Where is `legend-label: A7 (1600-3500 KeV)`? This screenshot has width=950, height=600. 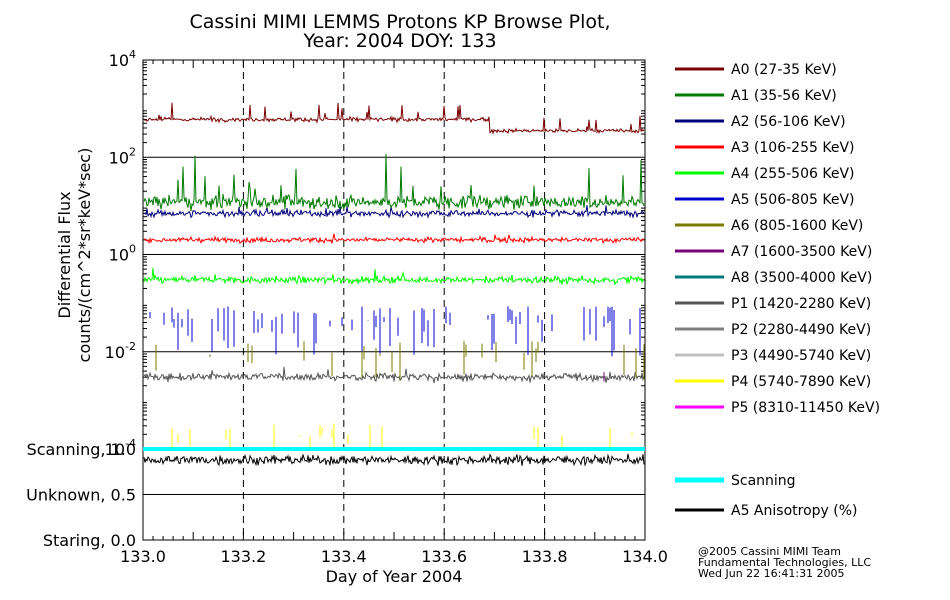 legend-label: A7 (1600-3500 KeV) is located at coordinates (801, 252).